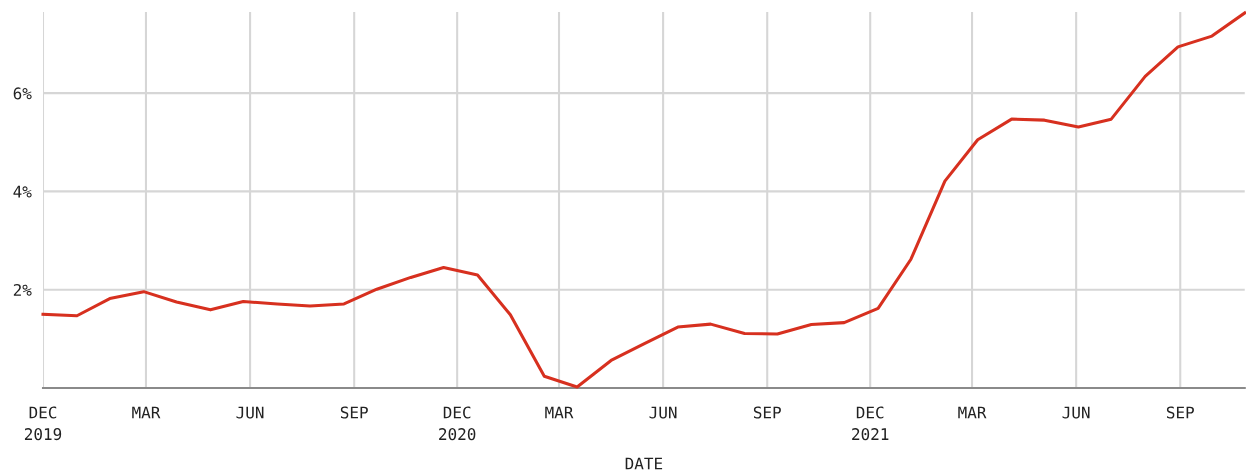  What do you see at coordinates (457, 423) in the screenshot?
I see `x-tick-label: DEC 2020` at bounding box center [457, 423].